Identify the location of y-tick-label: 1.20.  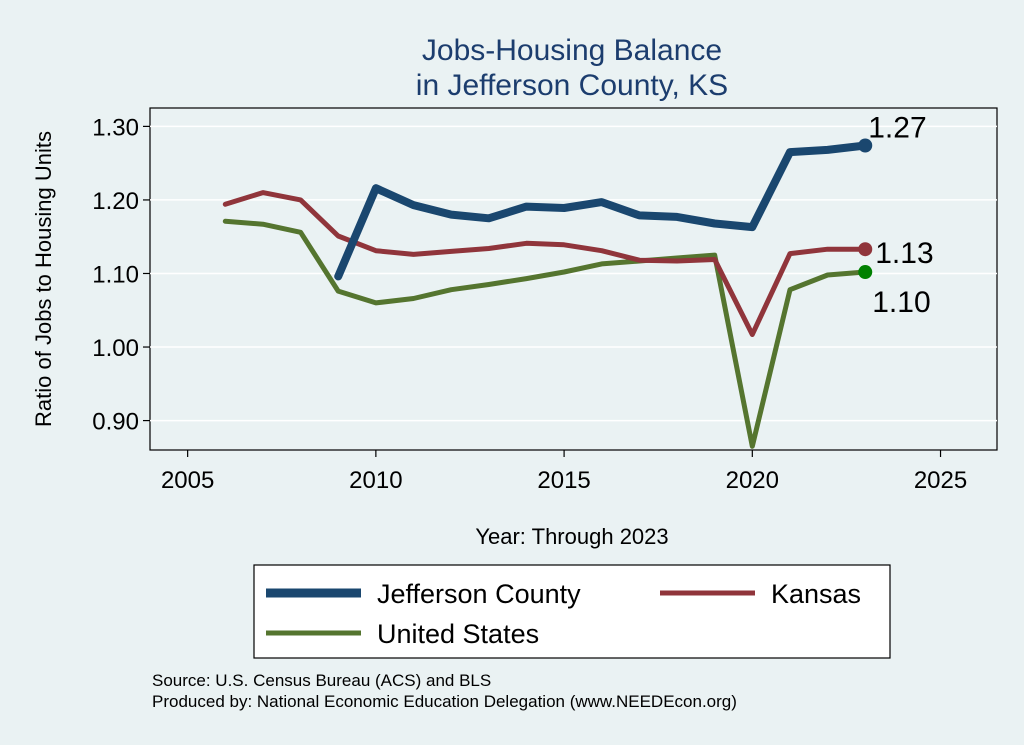
(115, 201).